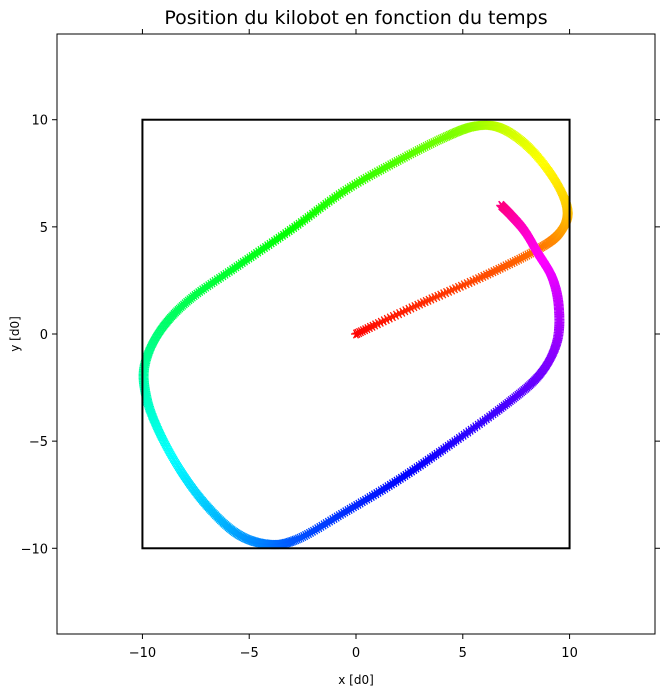 This screenshot has width=671, height=690. Describe the element at coordinates (501, 205) in the screenshot. I see `trajectory-point` at that location.